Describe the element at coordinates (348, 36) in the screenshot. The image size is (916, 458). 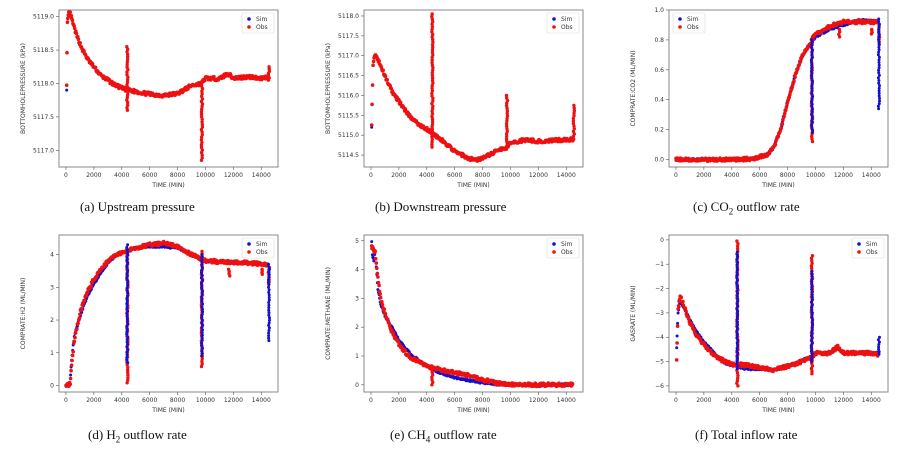
I see `y-tick-label: 5117.5` at that location.